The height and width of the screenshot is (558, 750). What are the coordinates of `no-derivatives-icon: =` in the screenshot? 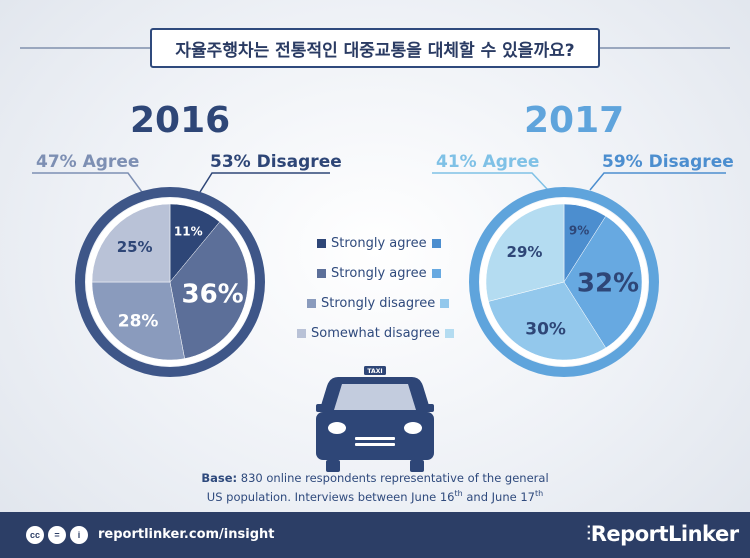 It's located at (57, 535).